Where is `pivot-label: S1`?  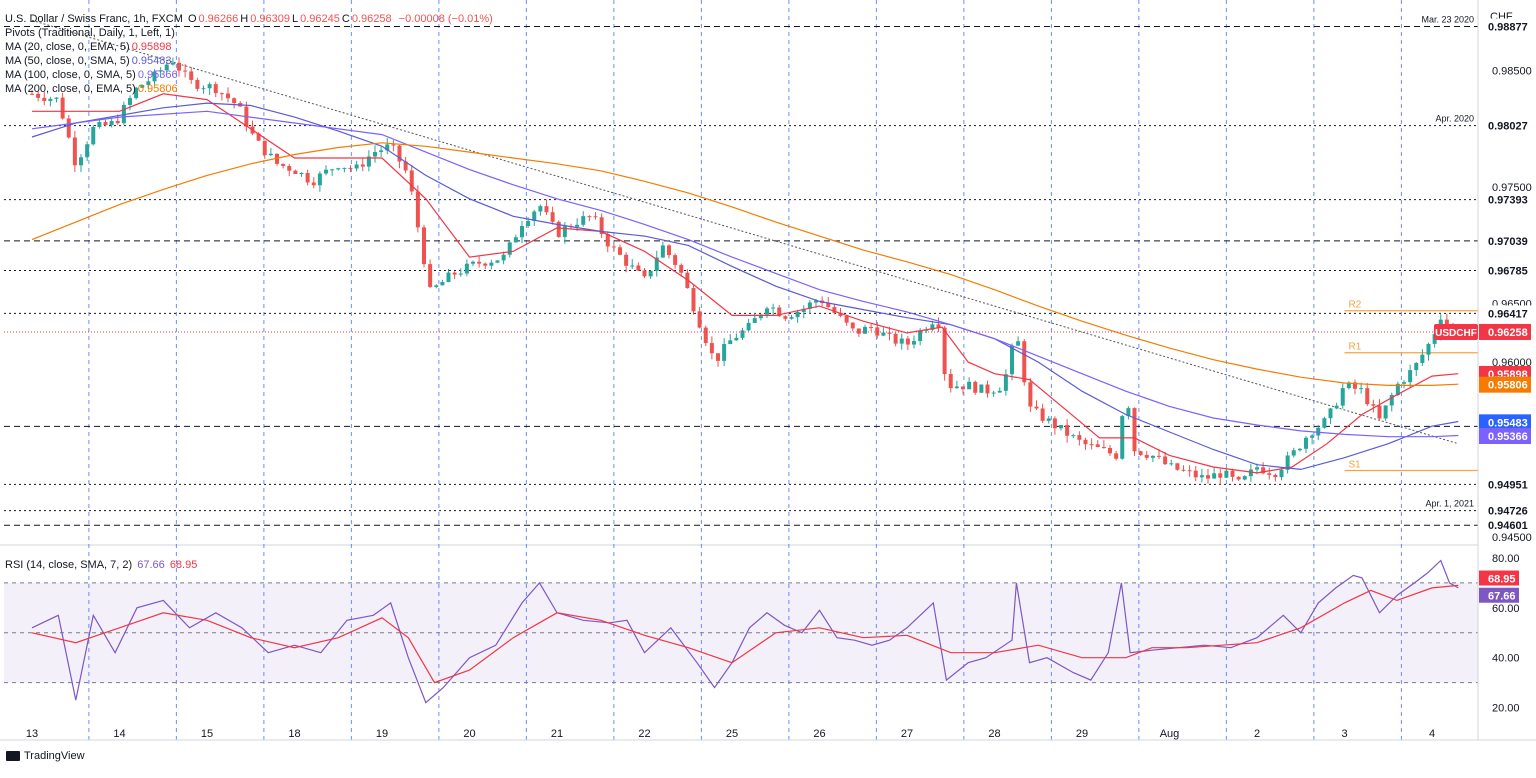 pivot-label: S1 is located at coordinates (1355, 465).